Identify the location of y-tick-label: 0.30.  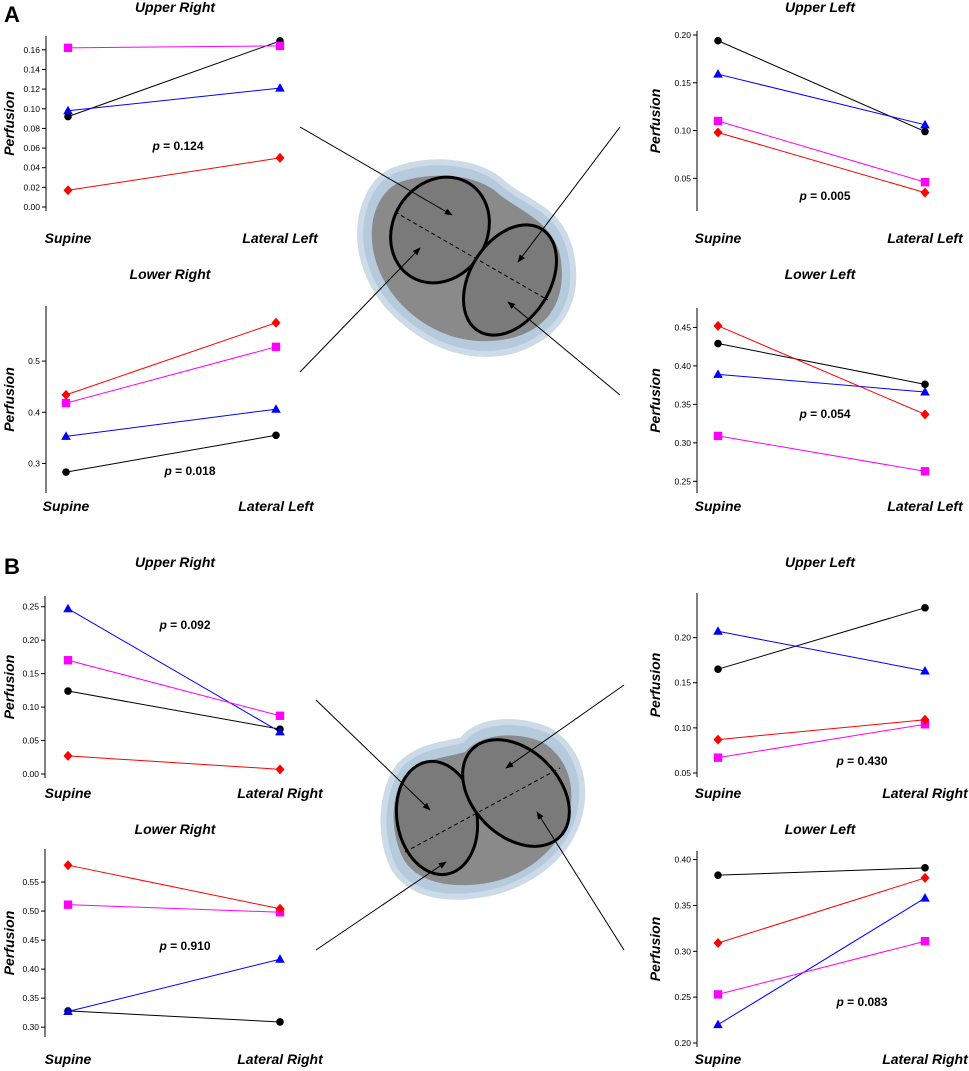
(682, 443).